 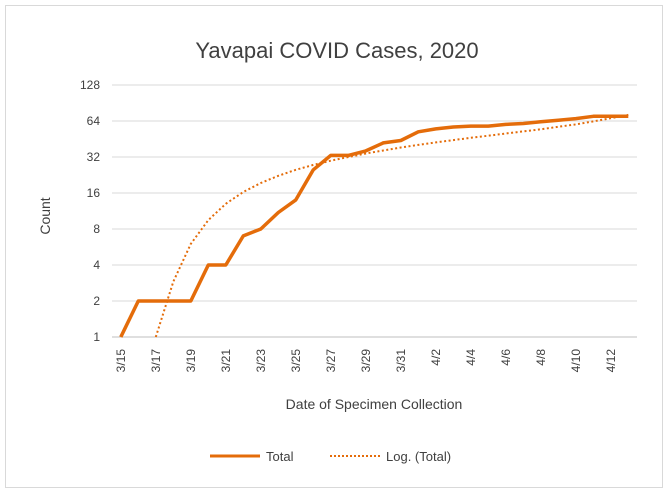 What do you see at coordinates (330, 456) in the screenshot?
I see `legend: Total Log. (Total)` at bounding box center [330, 456].